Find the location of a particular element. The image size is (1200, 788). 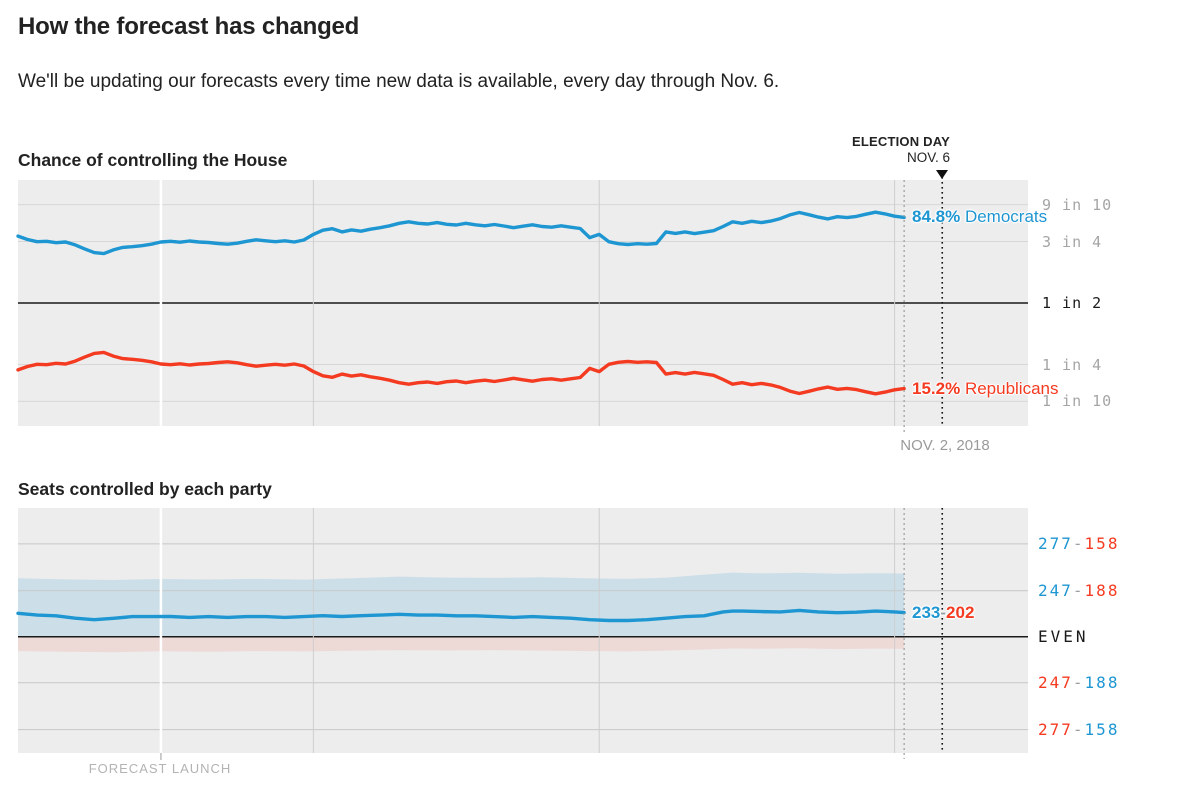

seats-tick-247-188-dem: 247-188 is located at coordinates (1079, 591).